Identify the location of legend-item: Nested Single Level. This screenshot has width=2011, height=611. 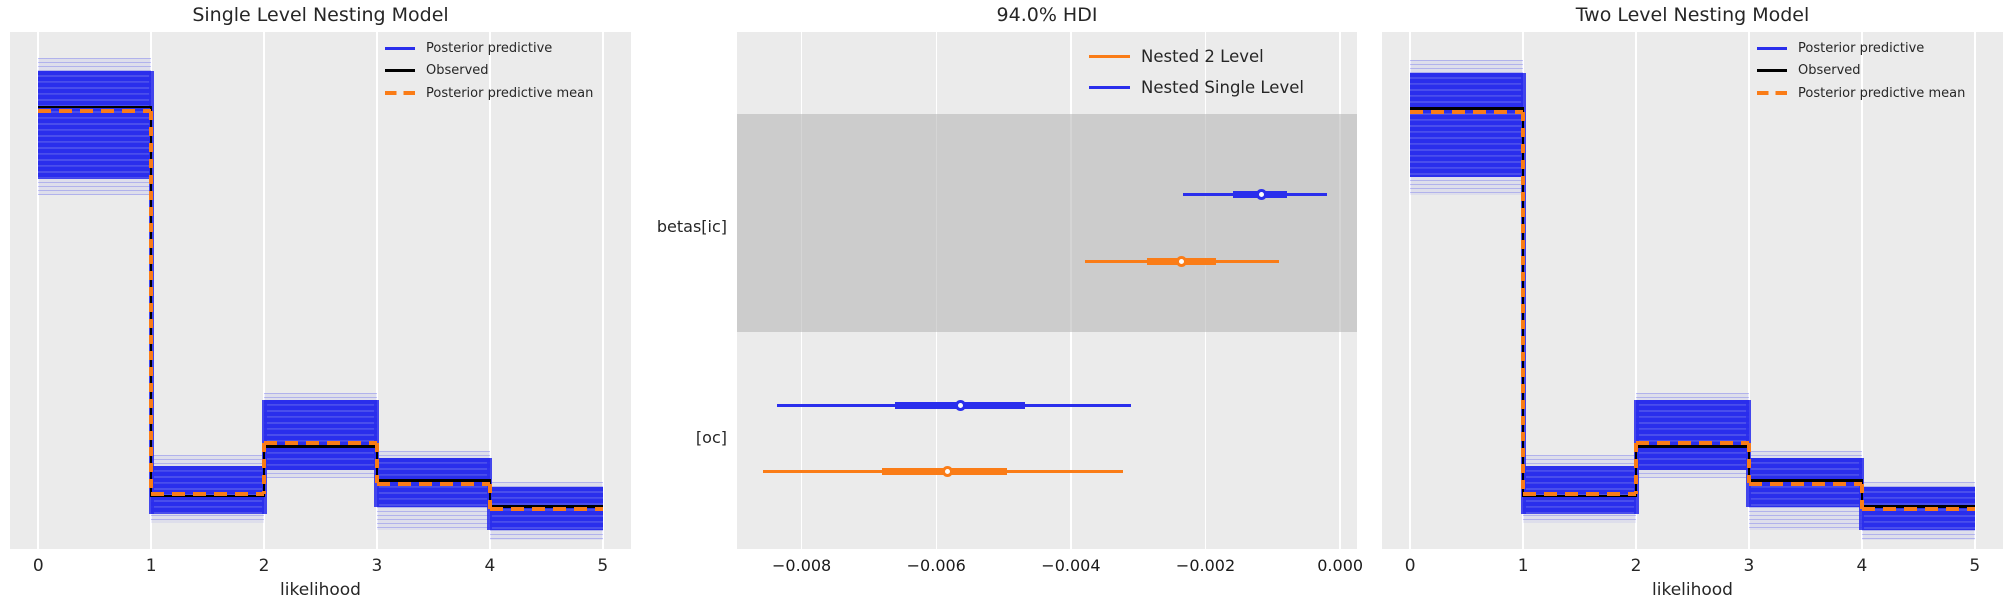
(1196, 87).